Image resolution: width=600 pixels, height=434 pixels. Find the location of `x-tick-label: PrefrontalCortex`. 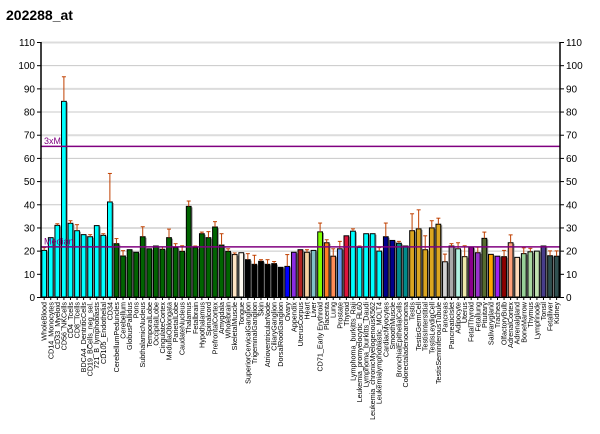

x-tick-label: PrefrontalCortex is located at coordinates (214, 328).